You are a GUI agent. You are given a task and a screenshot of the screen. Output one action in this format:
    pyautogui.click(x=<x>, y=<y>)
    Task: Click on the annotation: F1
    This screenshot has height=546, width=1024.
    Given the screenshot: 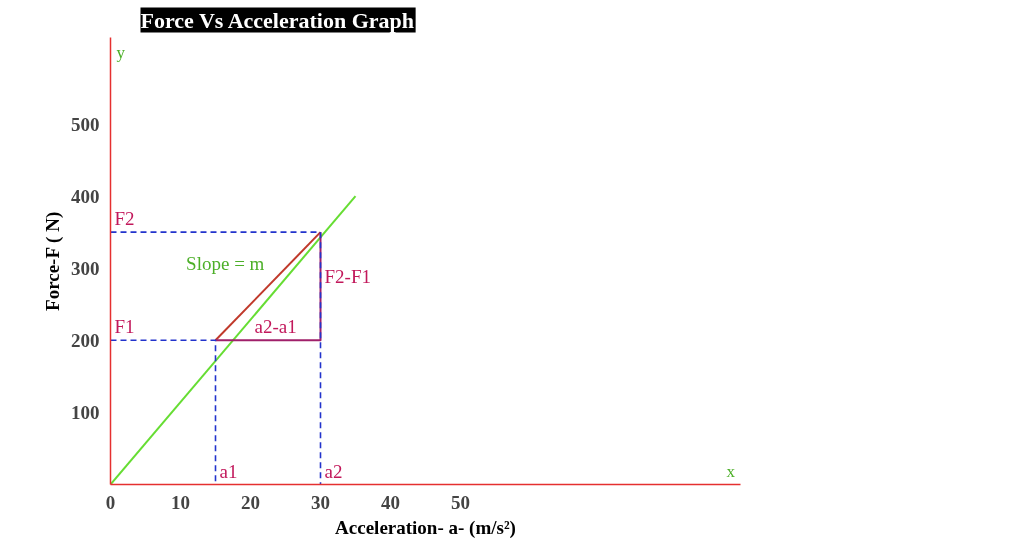 What is the action you would take?
    pyautogui.click(x=124, y=327)
    